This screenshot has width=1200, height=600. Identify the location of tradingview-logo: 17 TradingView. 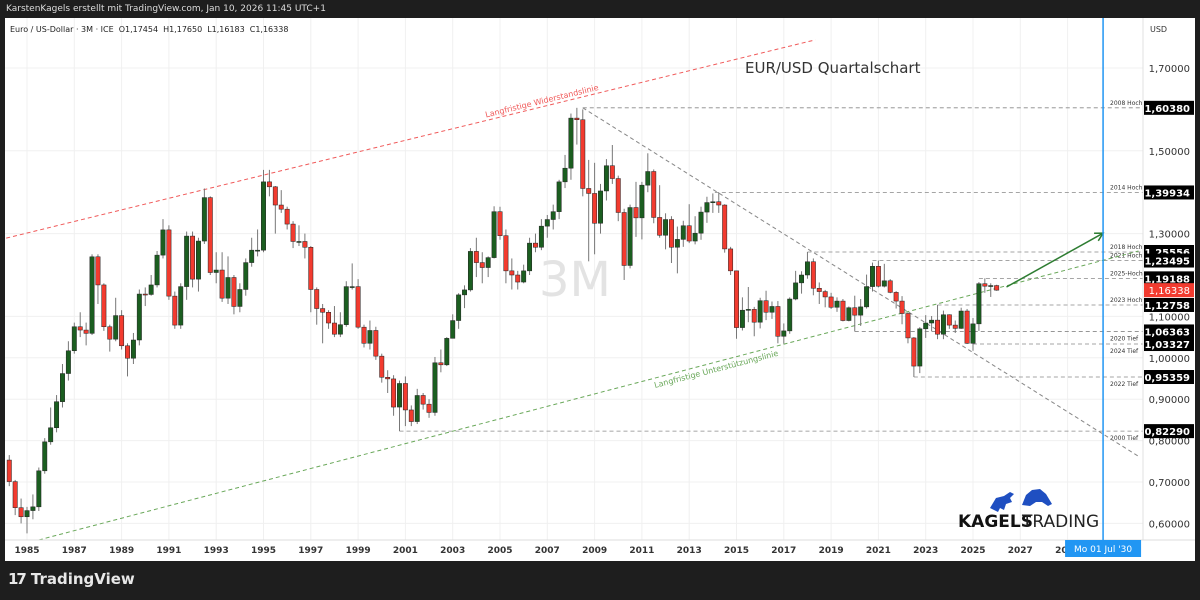
(71, 579).